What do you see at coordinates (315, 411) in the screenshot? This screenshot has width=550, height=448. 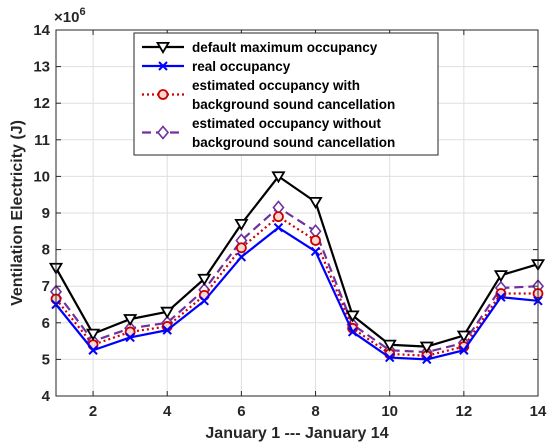 I see `x-tick-label: 8` at bounding box center [315, 411].